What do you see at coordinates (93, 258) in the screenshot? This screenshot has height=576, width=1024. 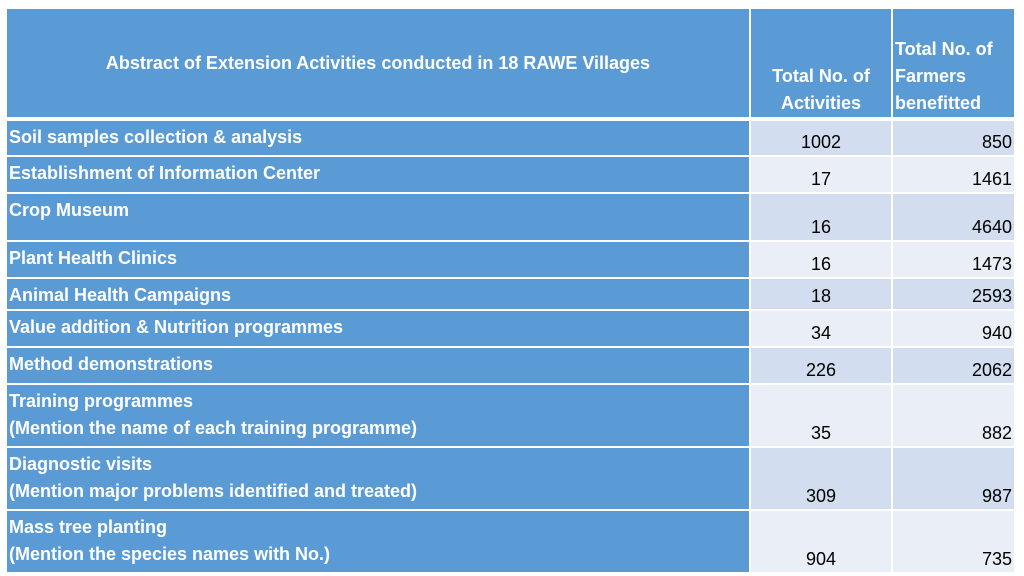 I see `activity-name-line: Plant Health Clinics` at bounding box center [93, 258].